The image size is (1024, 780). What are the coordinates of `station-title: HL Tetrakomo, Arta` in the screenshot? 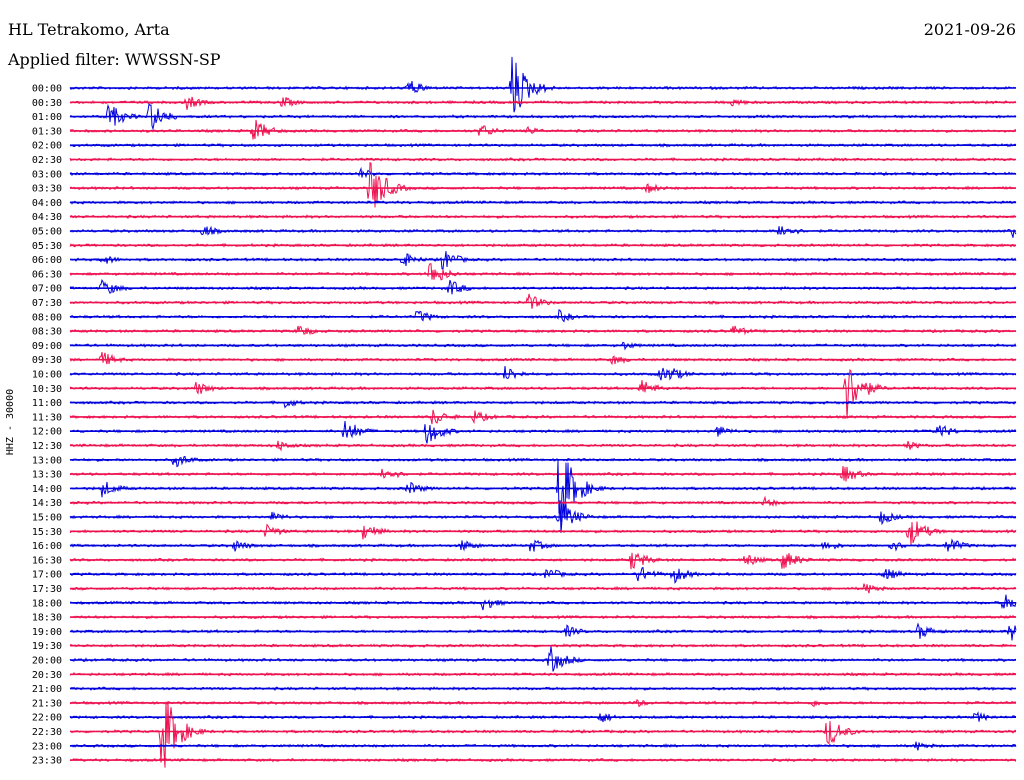 It's located at (89, 29).